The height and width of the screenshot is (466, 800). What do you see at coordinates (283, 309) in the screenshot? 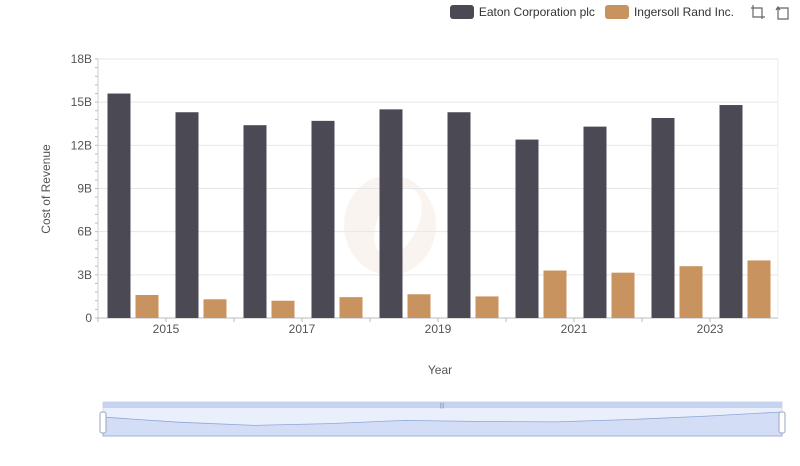
I see `bar-ingersoll-2016` at bounding box center [283, 309].